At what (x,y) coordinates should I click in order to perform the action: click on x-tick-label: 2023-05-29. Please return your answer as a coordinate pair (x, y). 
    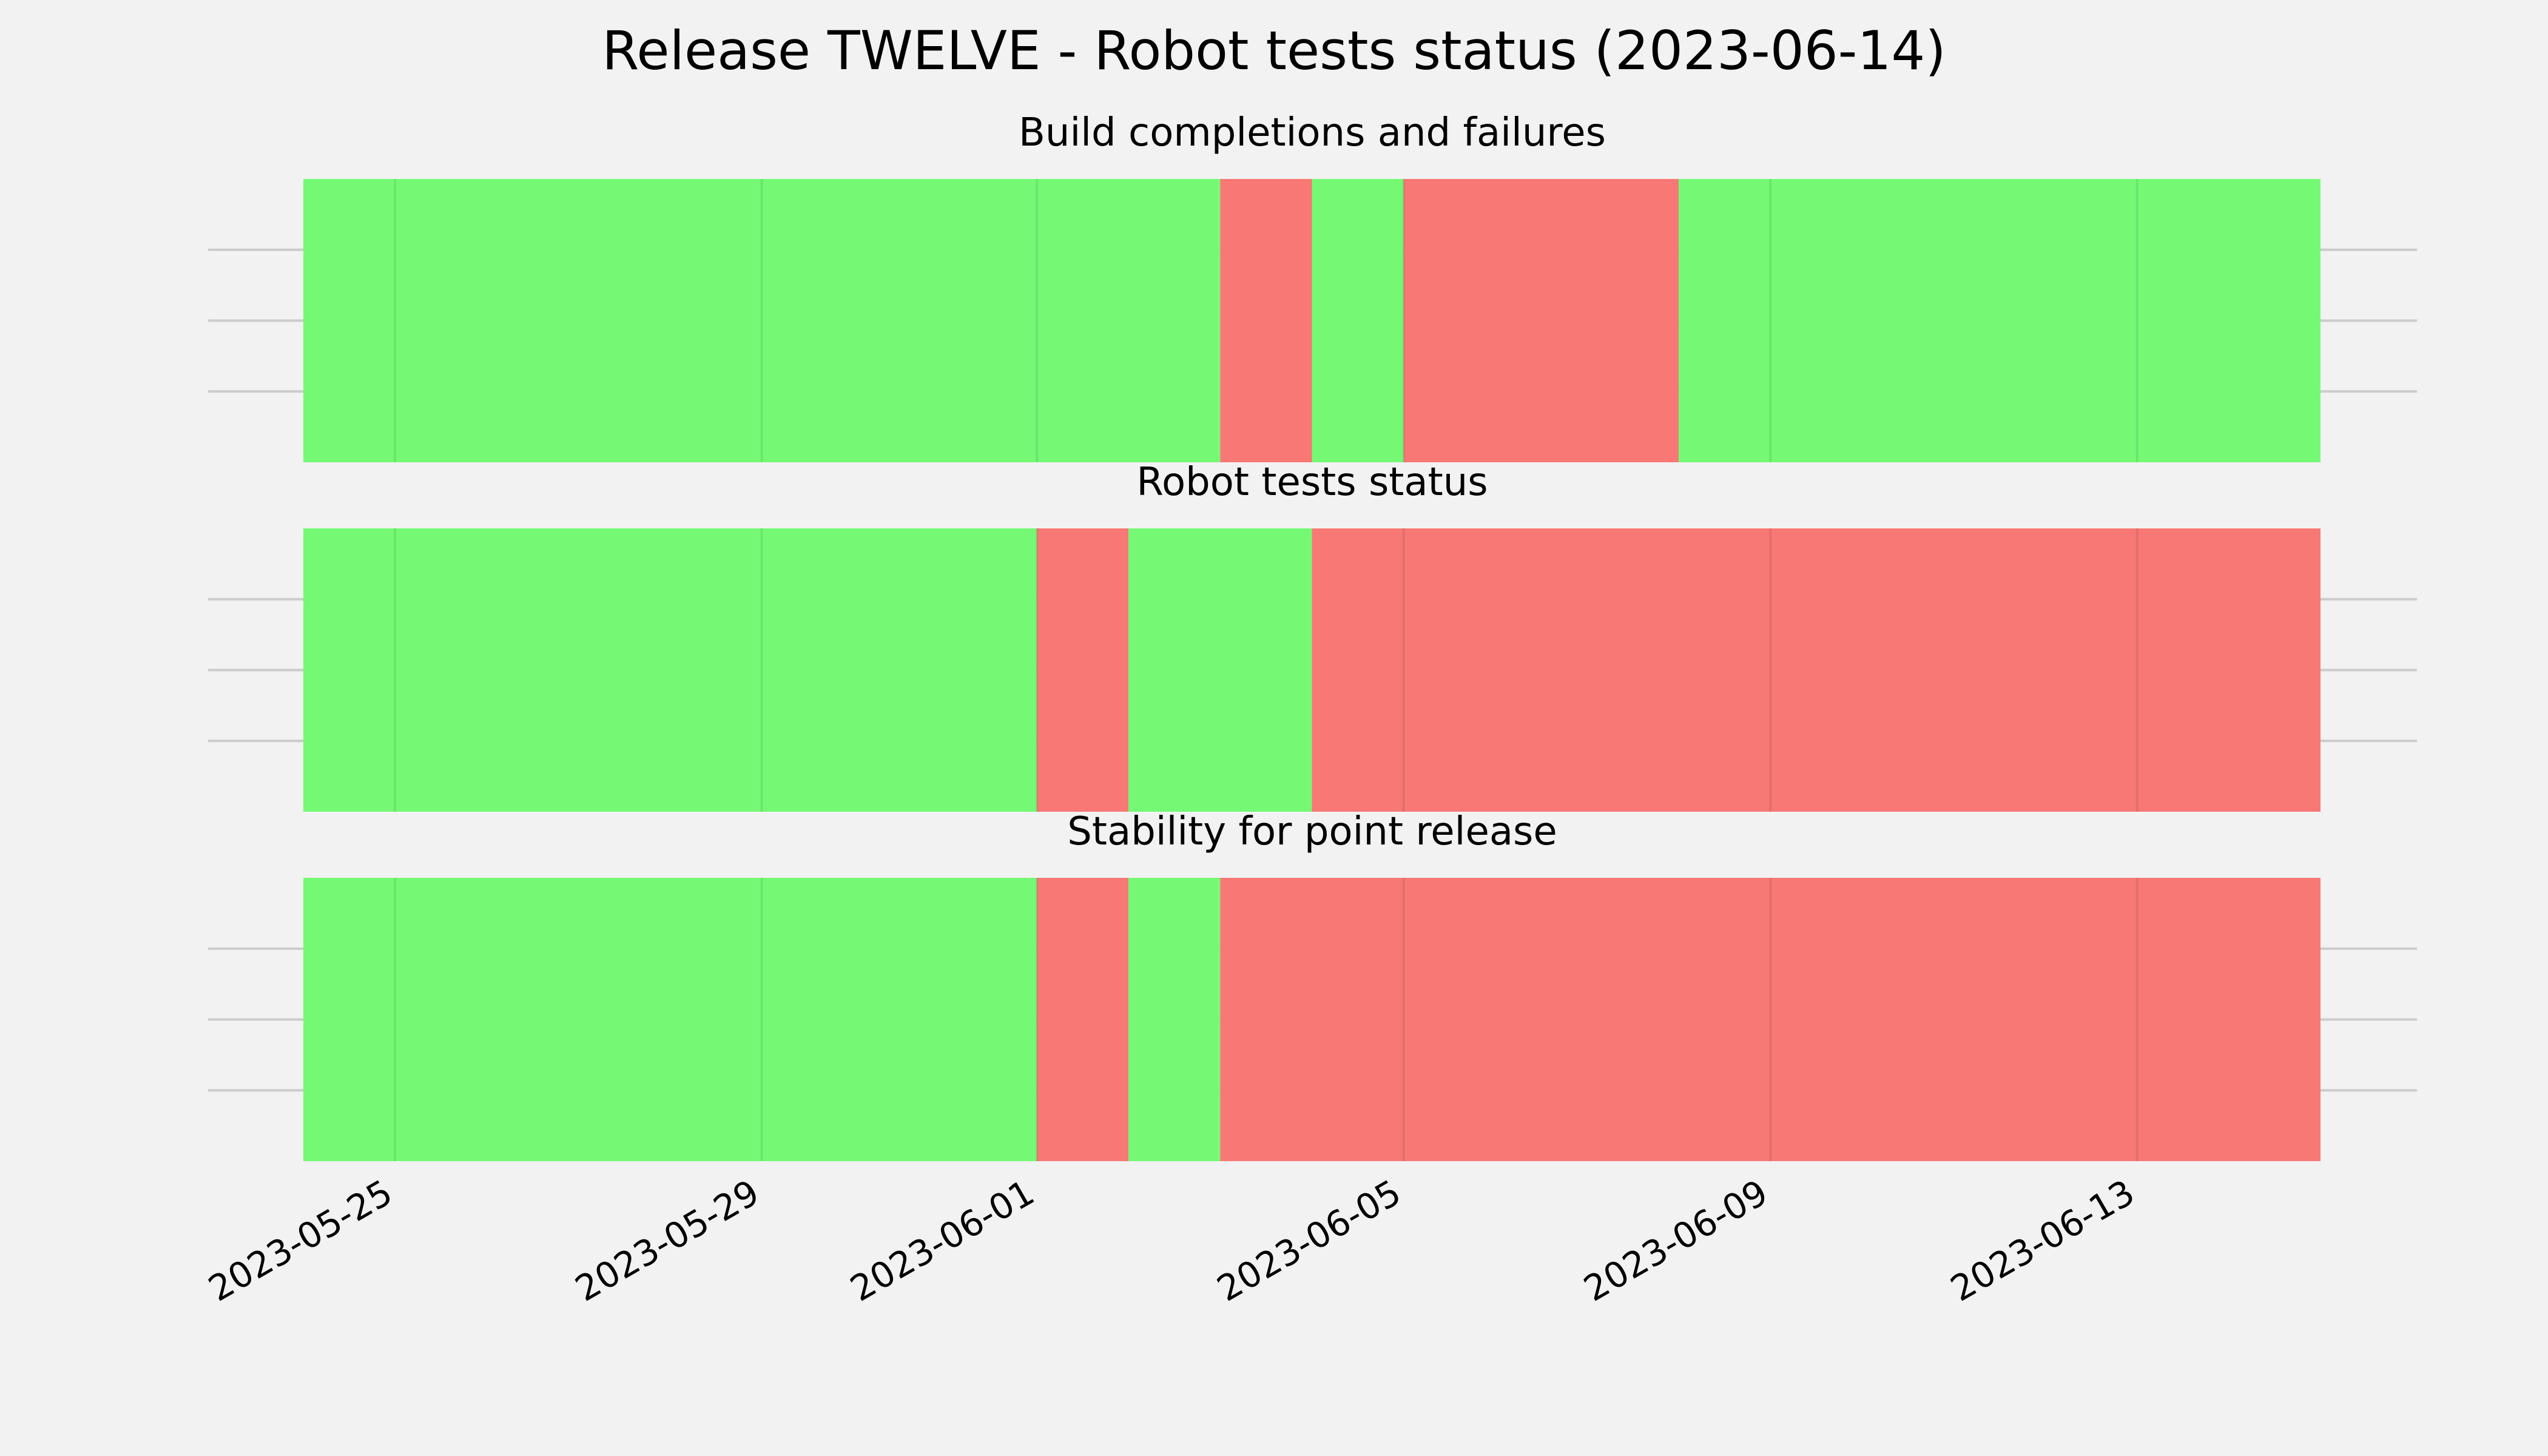
    Looking at the image, I should click on (667, 1240).